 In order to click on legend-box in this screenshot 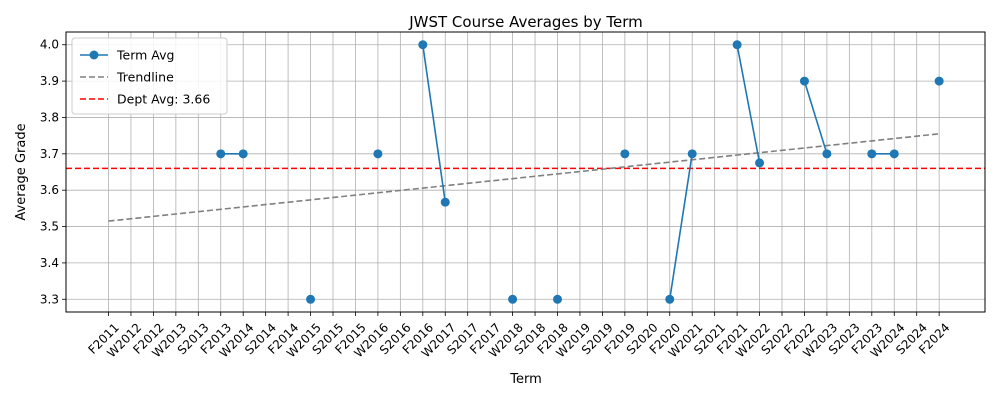, I will do `click(149, 76)`.